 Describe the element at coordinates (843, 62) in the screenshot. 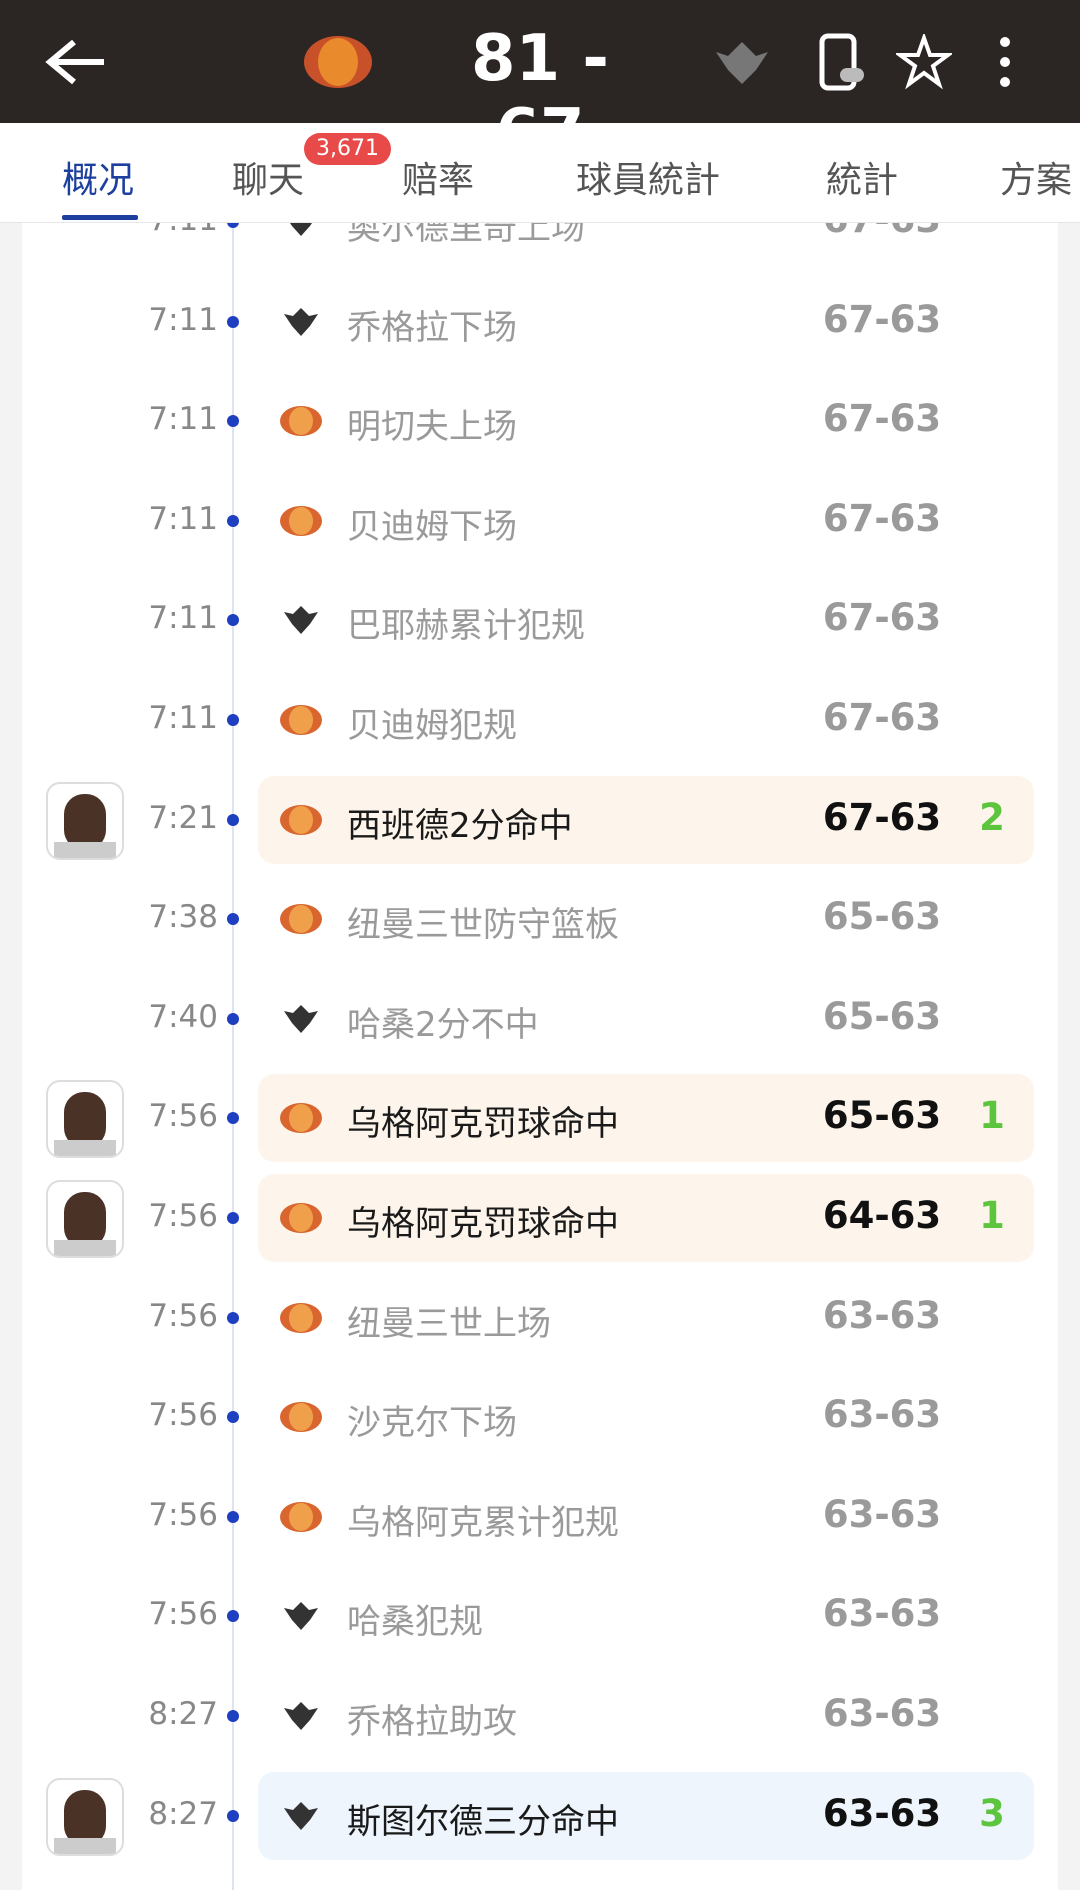

I see `device-button` at that location.